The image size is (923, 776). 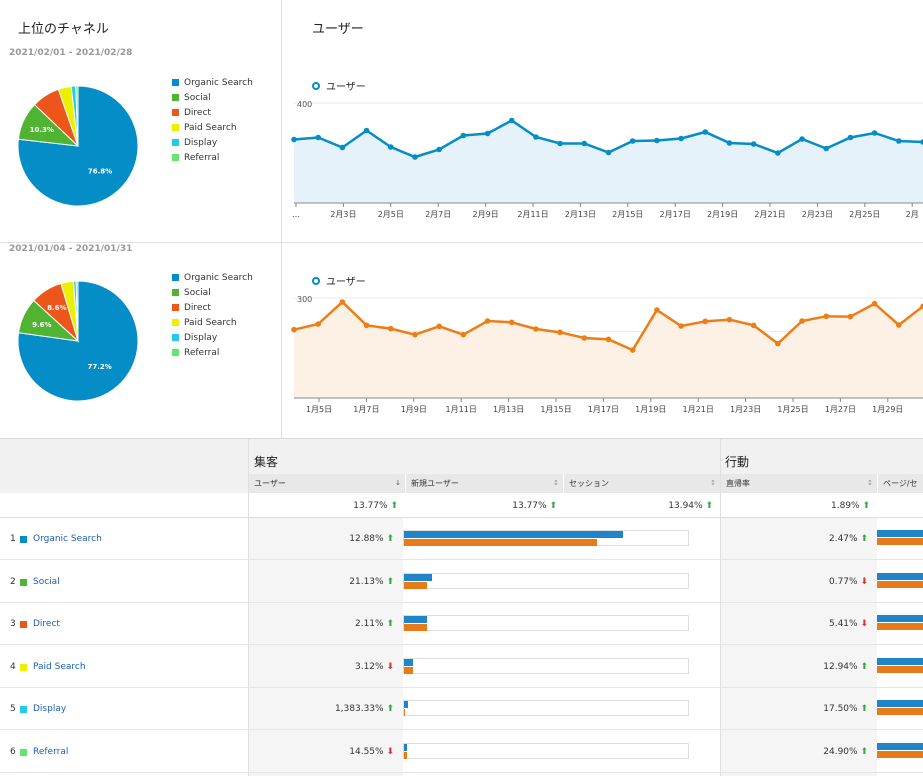 I want to click on col-bounce: 直帰率 ↕, so click(x=798, y=483).